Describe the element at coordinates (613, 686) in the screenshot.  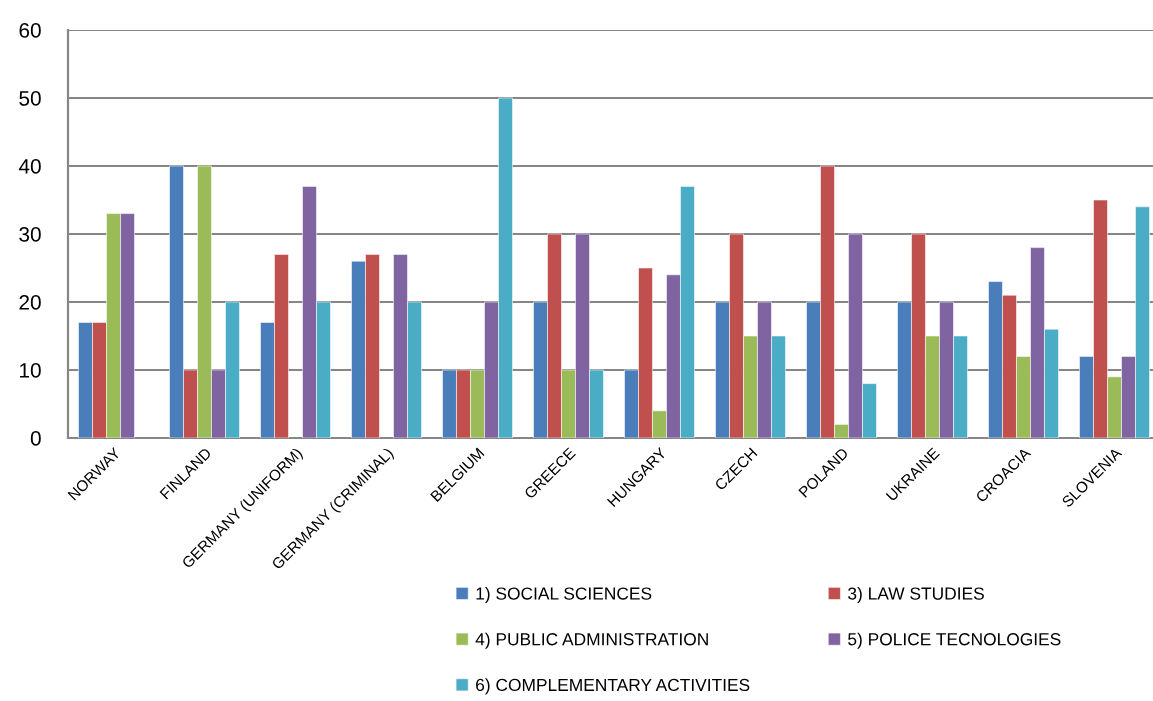
I see `legend-label: 6) COMPLEMENTARY ACTIVITIES` at that location.